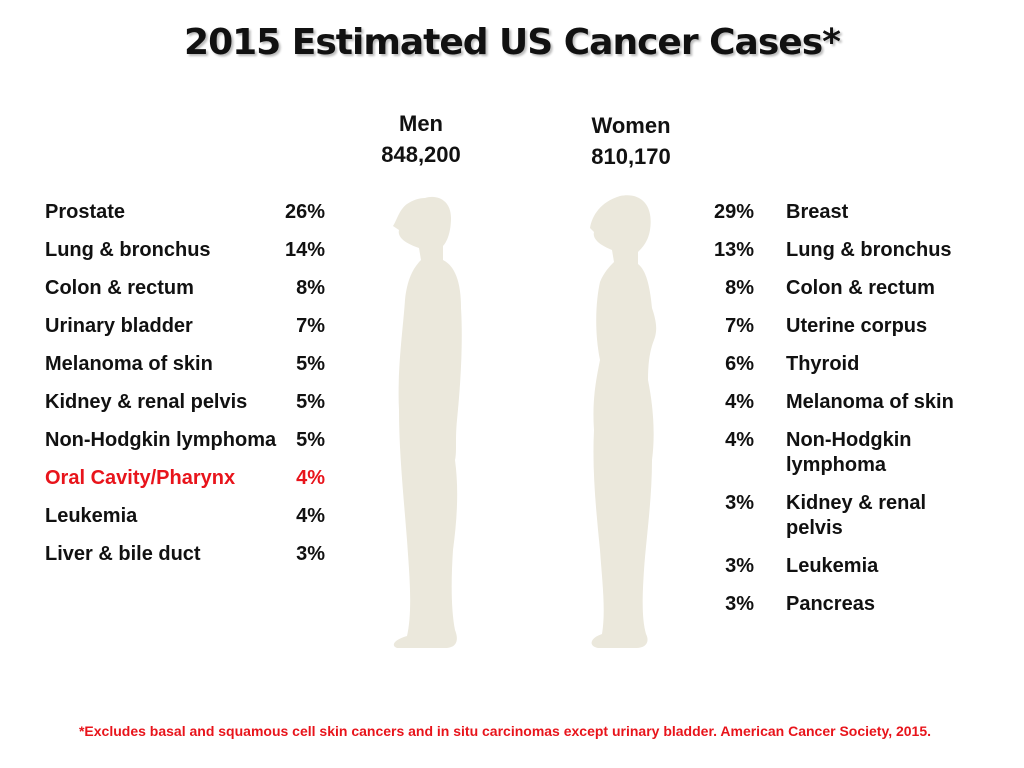 Image resolution: width=1024 pixels, height=768 pixels. What do you see at coordinates (850, 212) in the screenshot?
I see `row: 29% Breast` at bounding box center [850, 212].